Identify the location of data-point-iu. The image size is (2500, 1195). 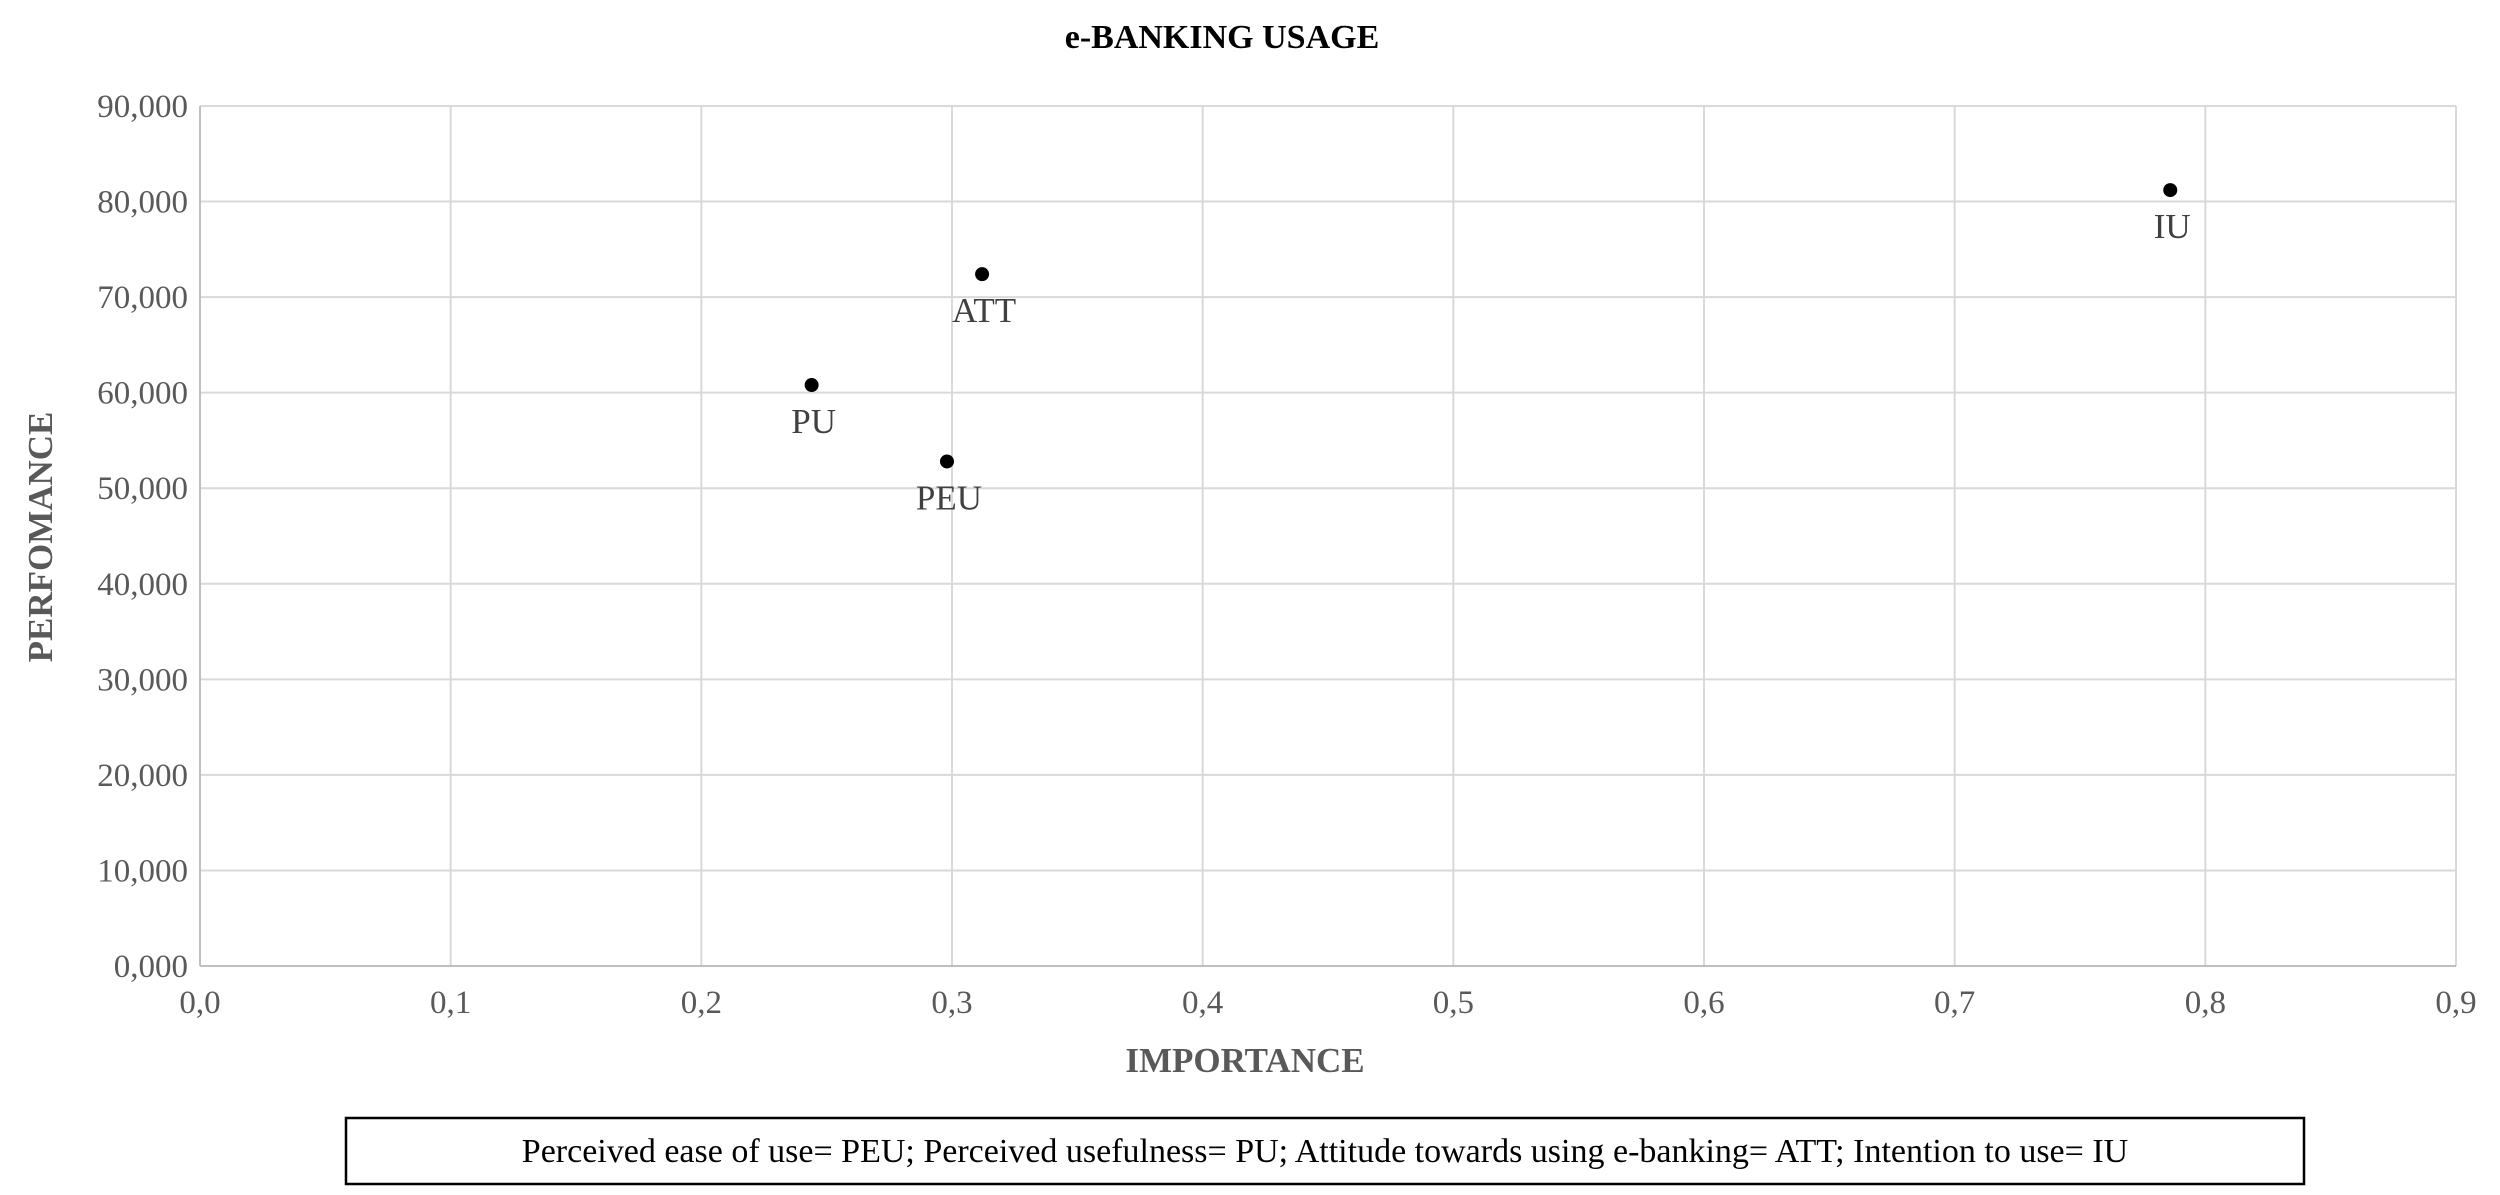
(2170, 190).